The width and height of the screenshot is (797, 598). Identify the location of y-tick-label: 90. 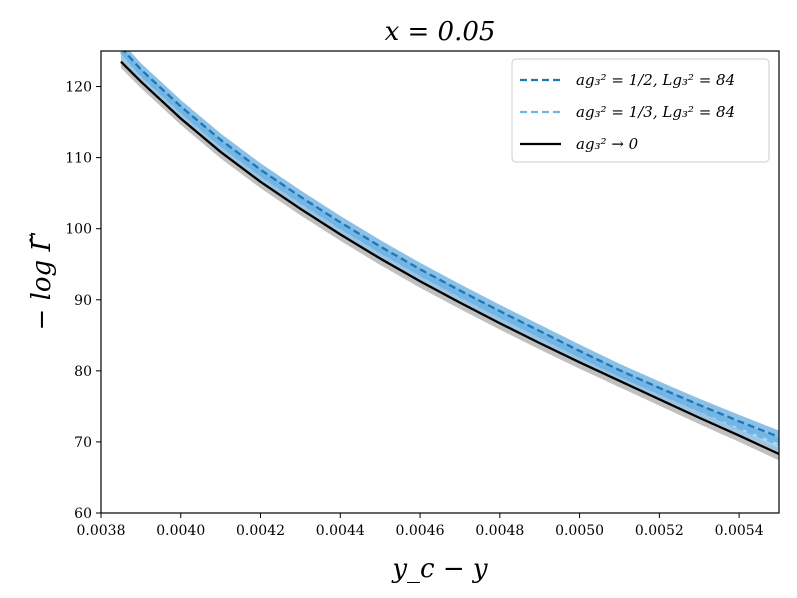
(83, 301).